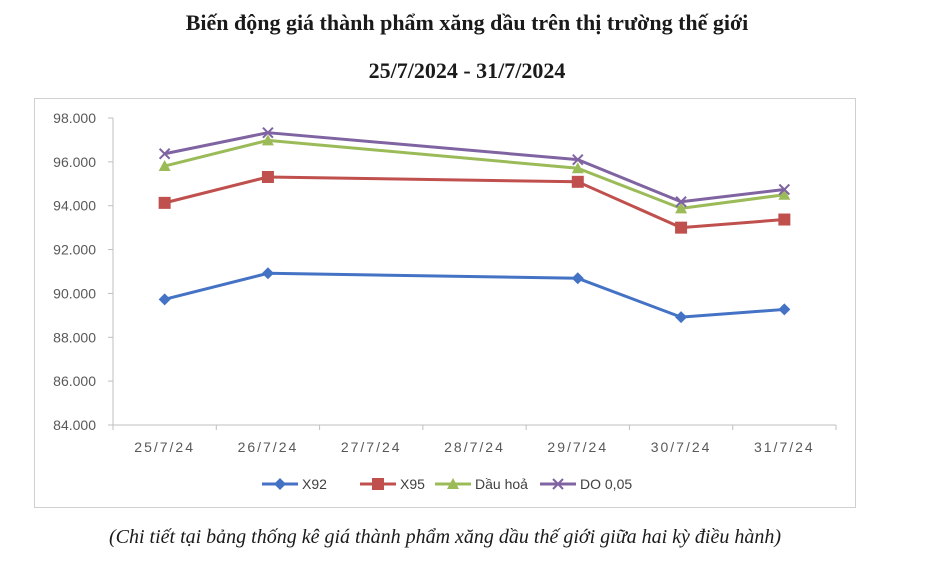 The image size is (934, 582). What do you see at coordinates (412, 484) in the screenshot?
I see `legend-label-x95: X95` at bounding box center [412, 484].